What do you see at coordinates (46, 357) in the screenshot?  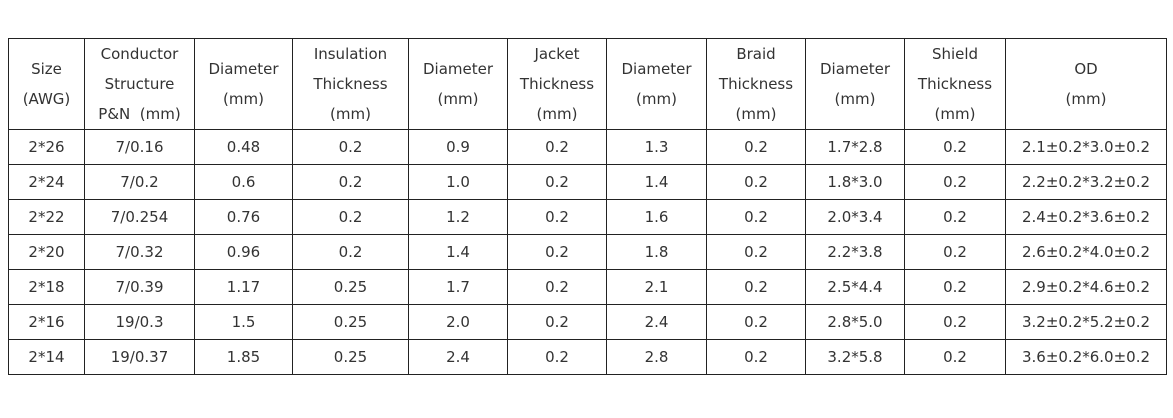 I see `table-cell: 2*14` at bounding box center [46, 357].